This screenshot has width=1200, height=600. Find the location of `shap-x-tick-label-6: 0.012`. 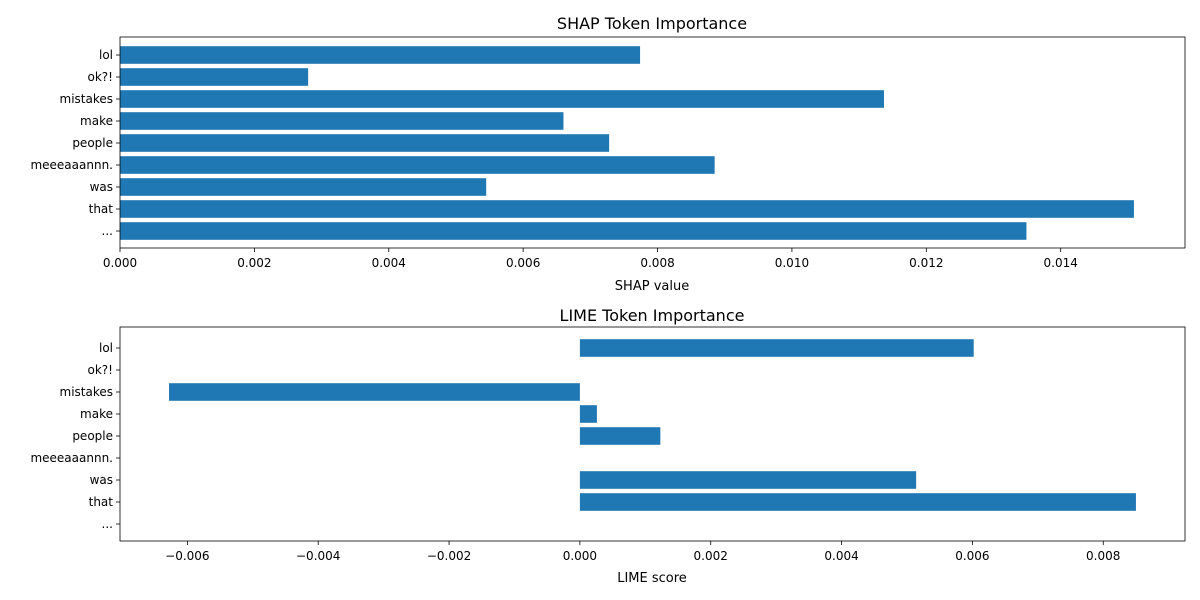

shap-x-tick-label-6: 0.012 is located at coordinates (926, 263).